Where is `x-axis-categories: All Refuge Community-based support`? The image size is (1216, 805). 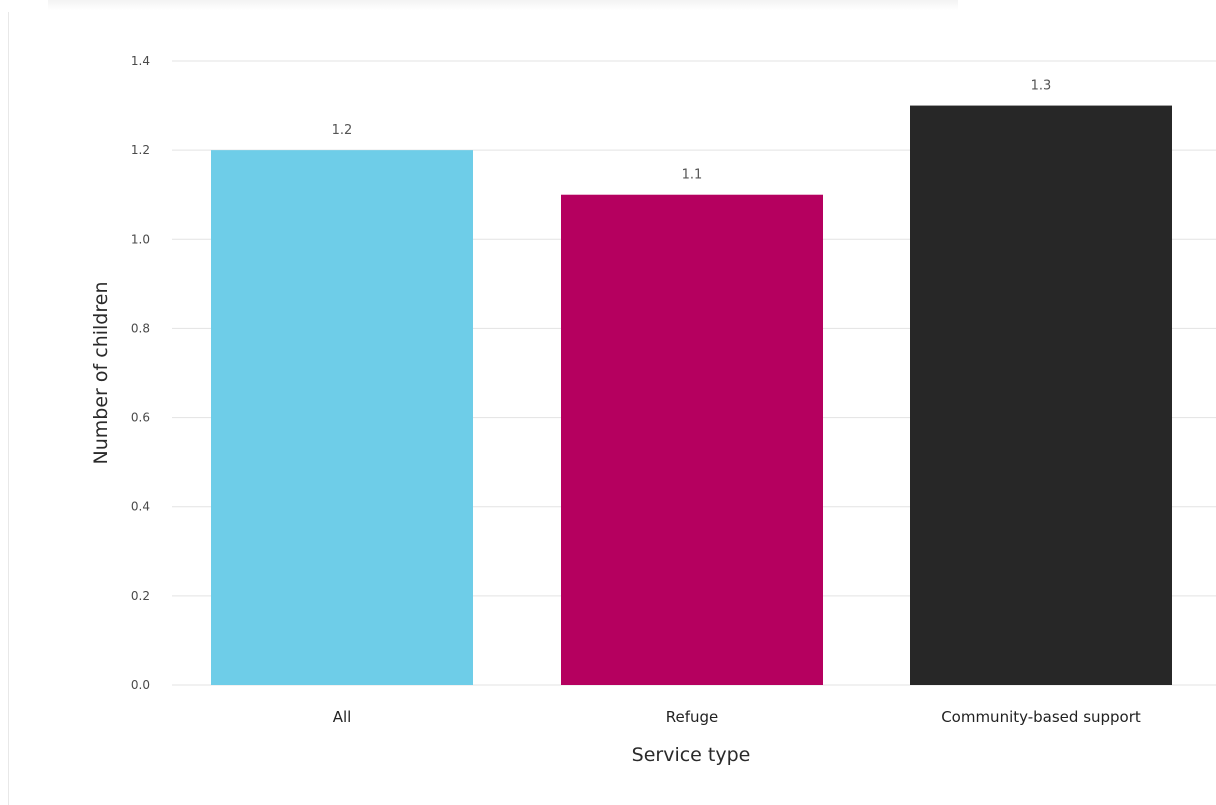
x-axis-categories: All Refuge Community-based support is located at coordinates (737, 717).